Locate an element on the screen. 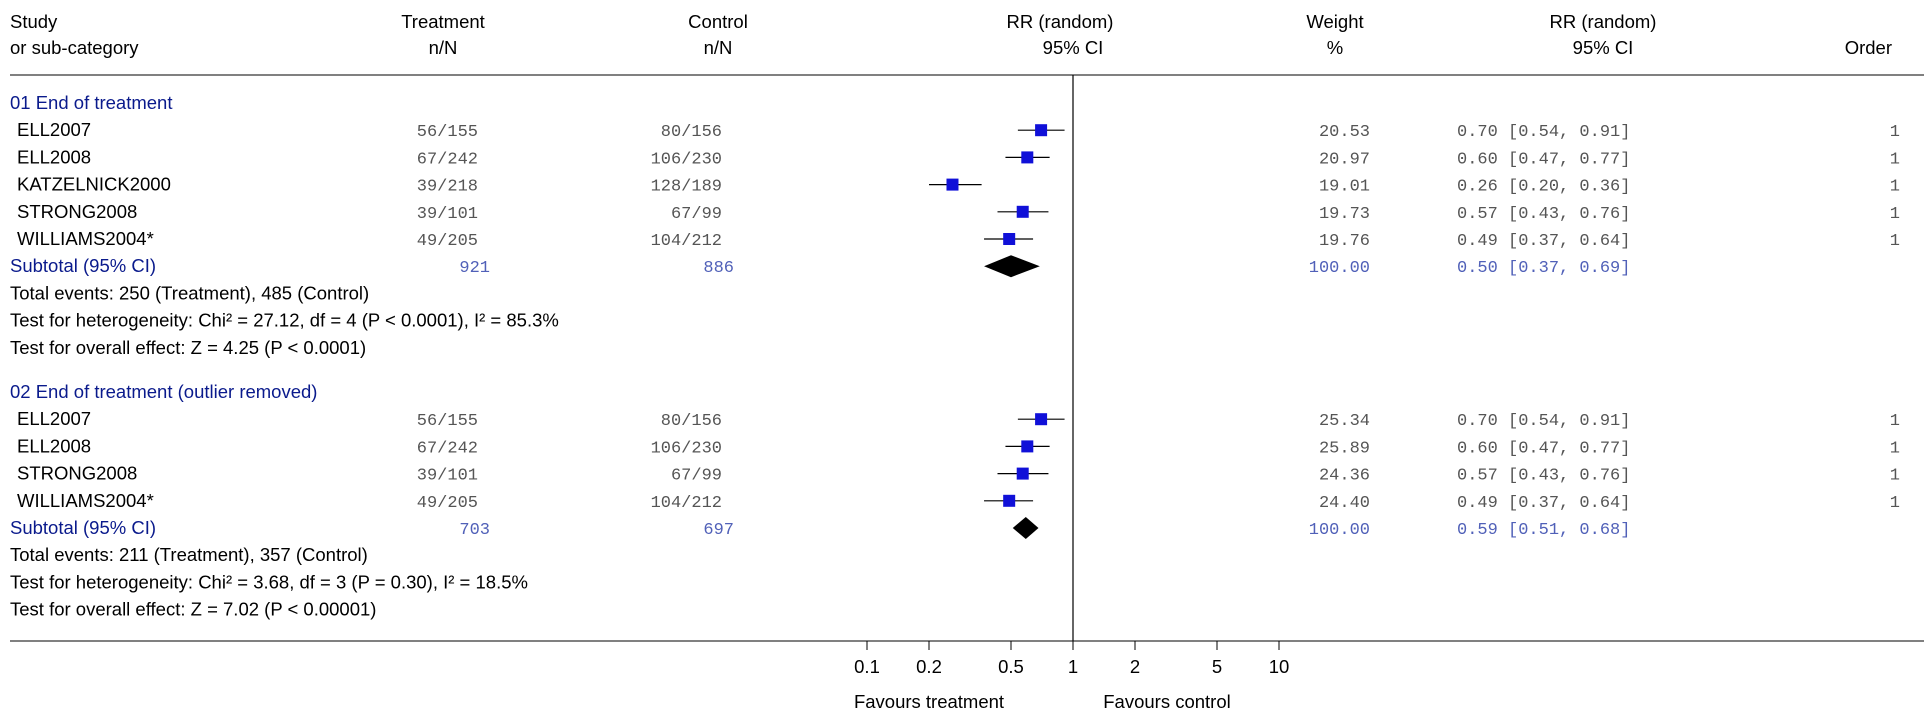 This screenshot has width=1932, height=714. x-axis-ticks: 0.1 0.2 0.5 1 2 5 10 is located at coordinates (1071, 659).